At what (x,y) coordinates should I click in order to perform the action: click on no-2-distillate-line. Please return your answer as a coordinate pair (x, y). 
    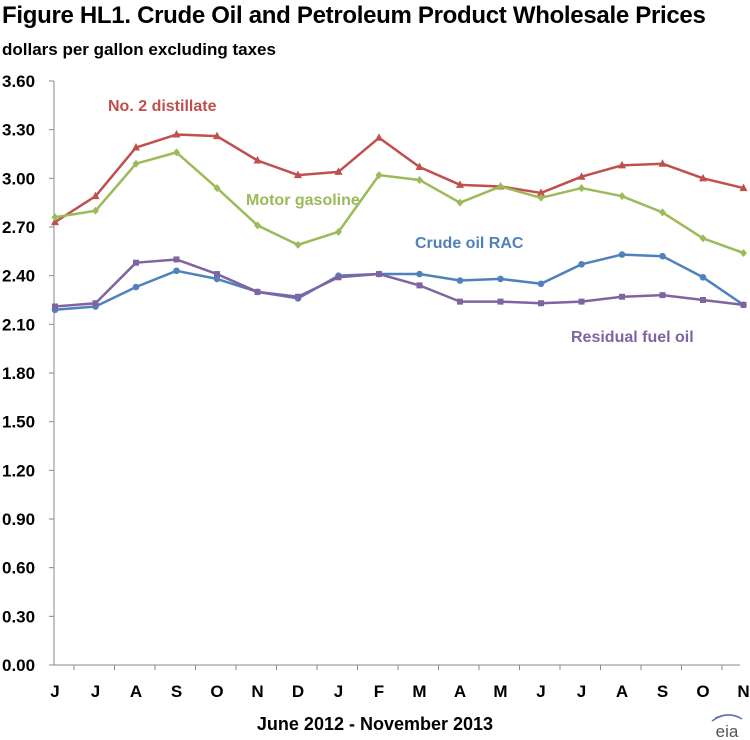
    Looking at the image, I should click on (399, 178).